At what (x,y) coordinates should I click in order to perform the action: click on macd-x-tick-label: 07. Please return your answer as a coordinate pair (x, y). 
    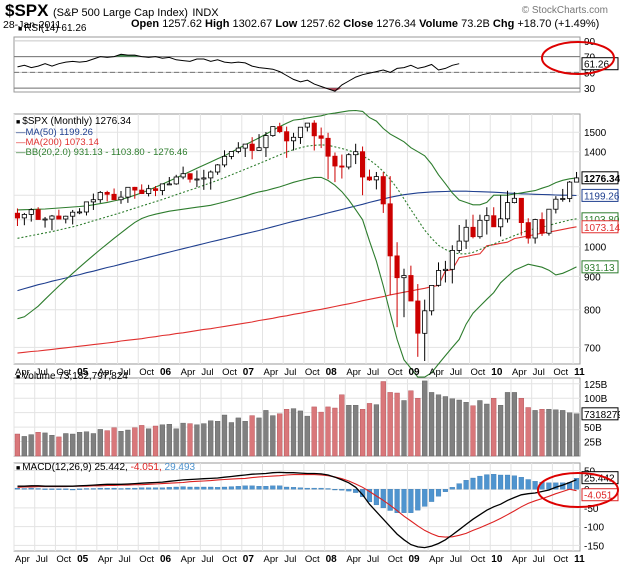
    Looking at the image, I should click on (249, 559).